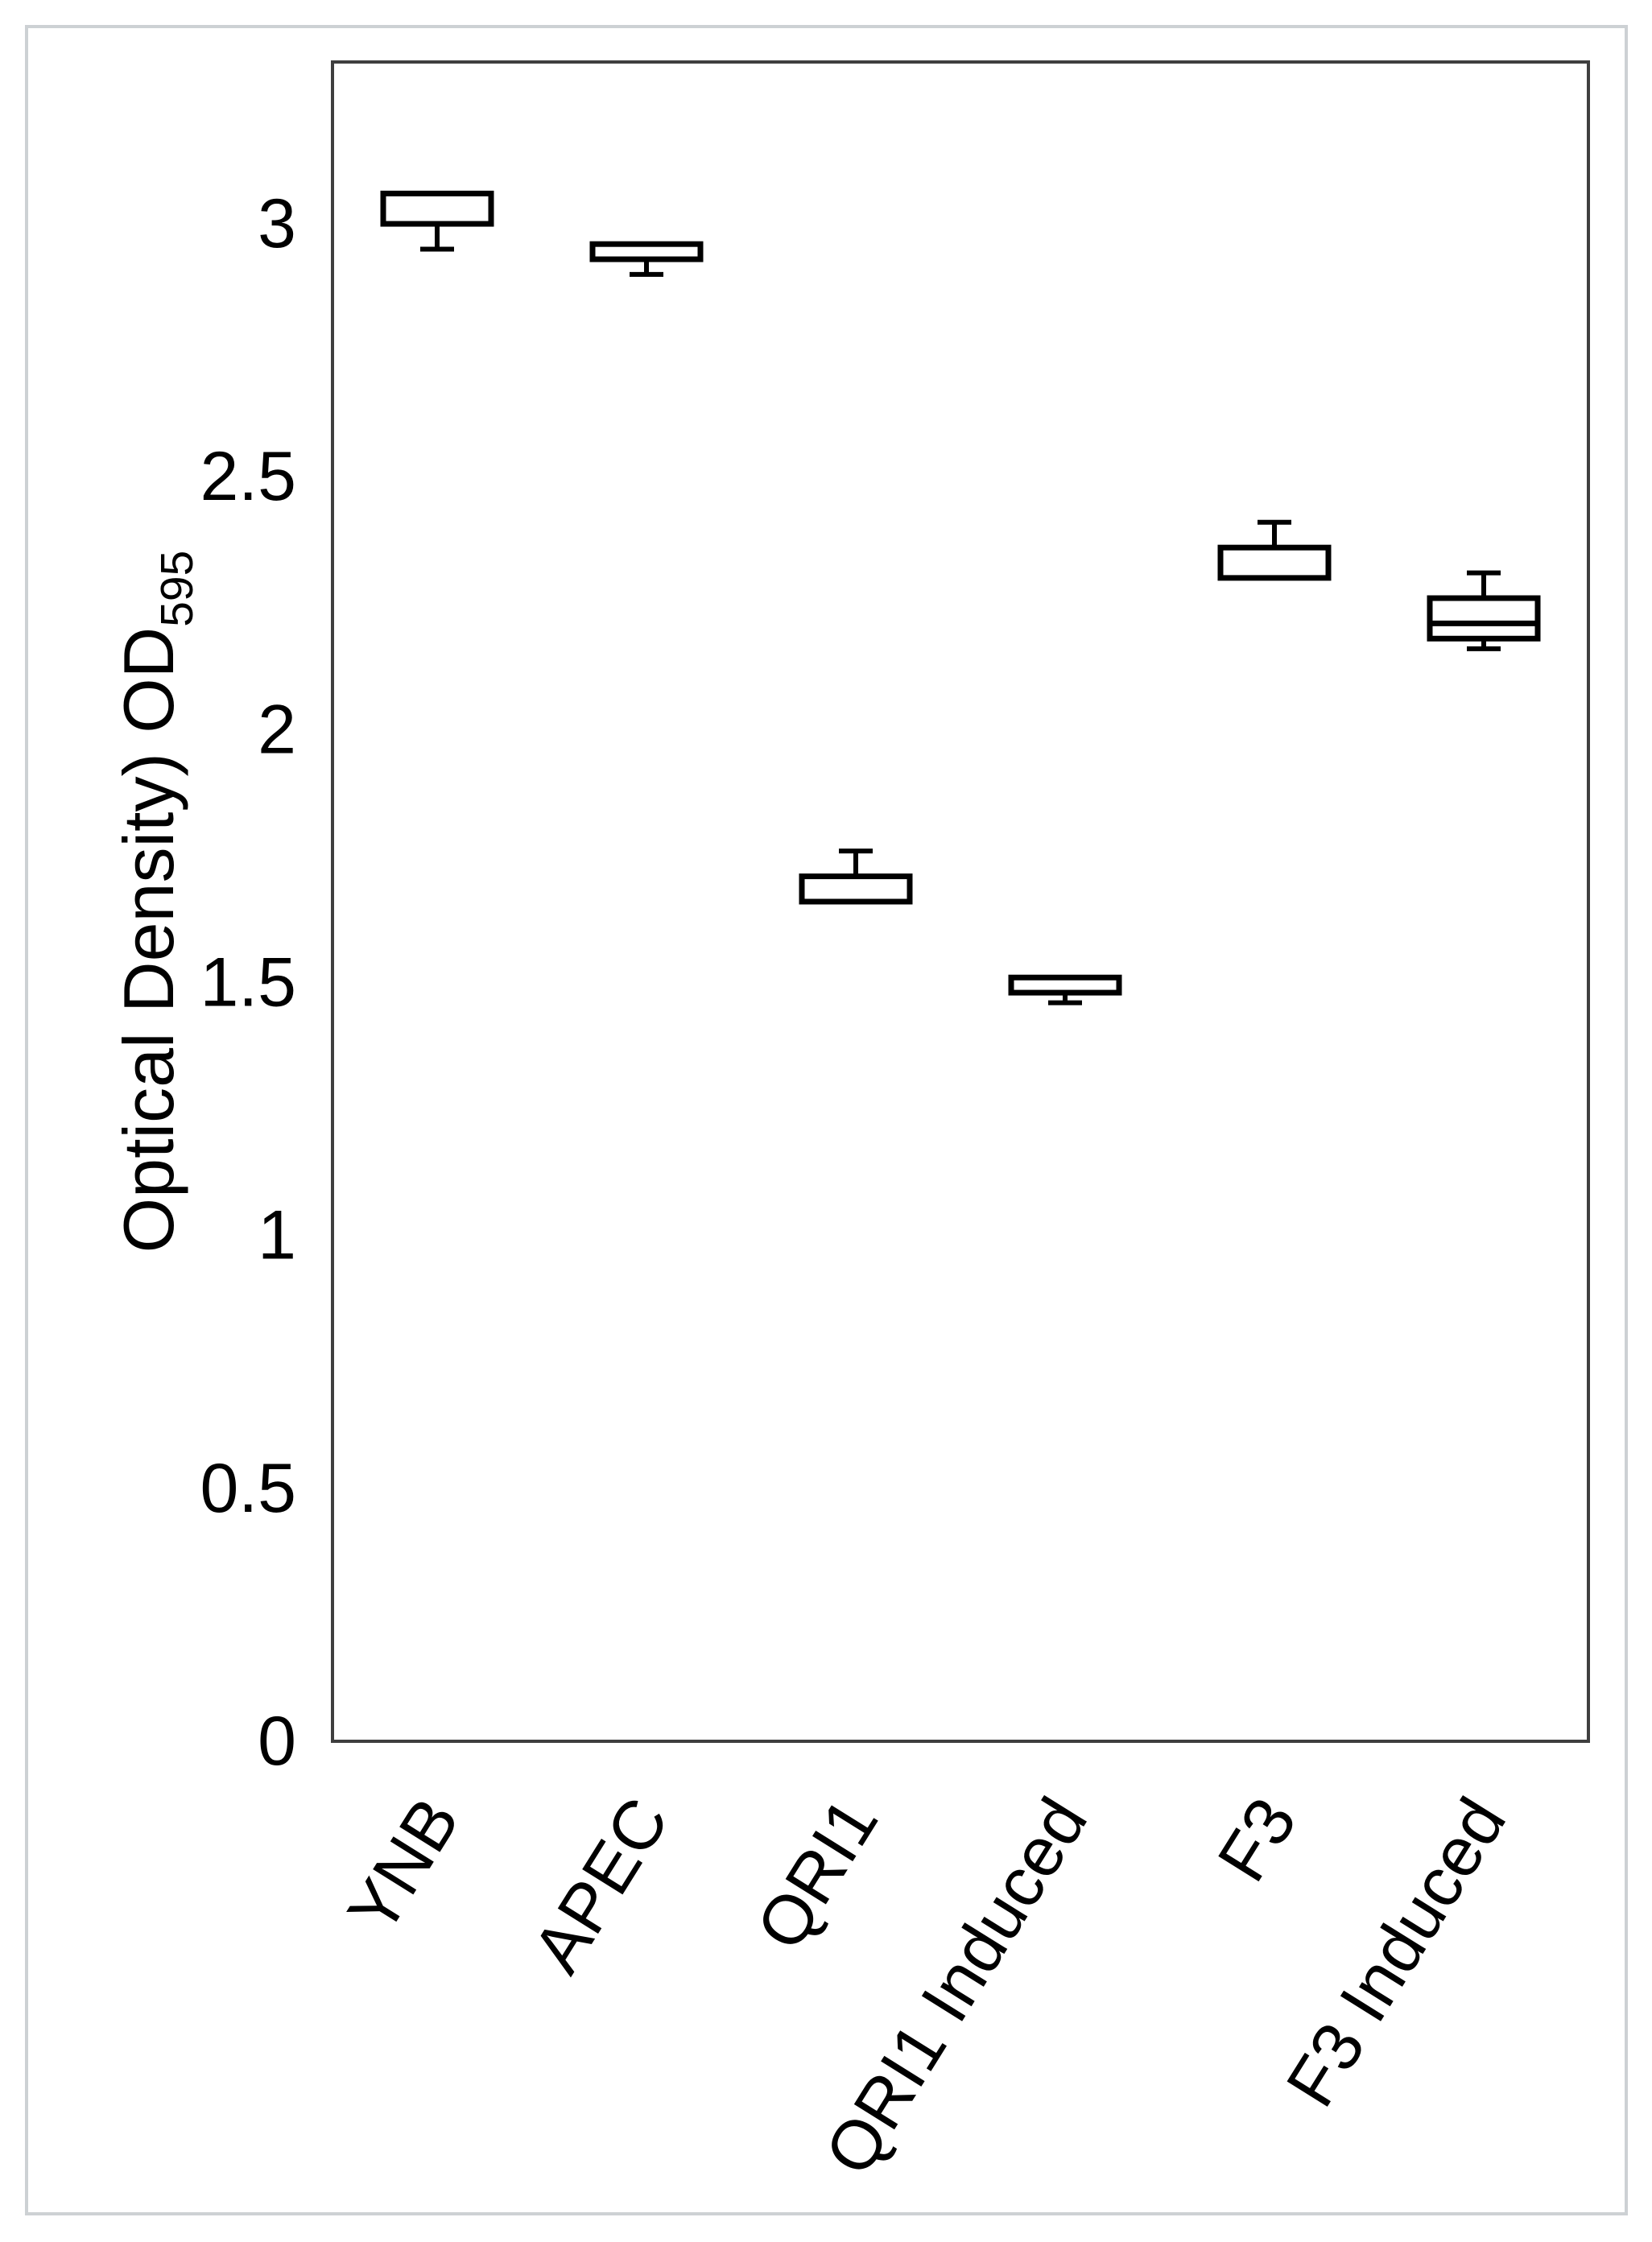  Describe the element at coordinates (437, 209) in the screenshot. I see `box-ynb` at that location.